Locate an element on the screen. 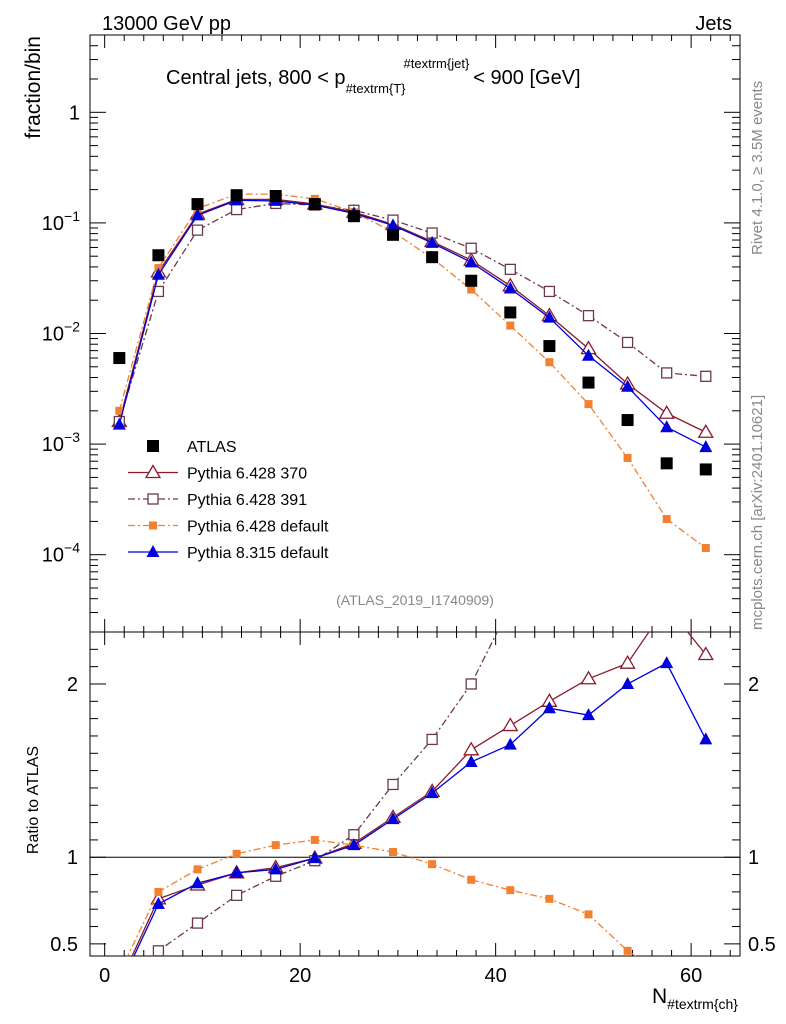 The width and height of the screenshot is (786, 1024). y-tick-label-exponent: −1 is located at coordinates (72, 216).